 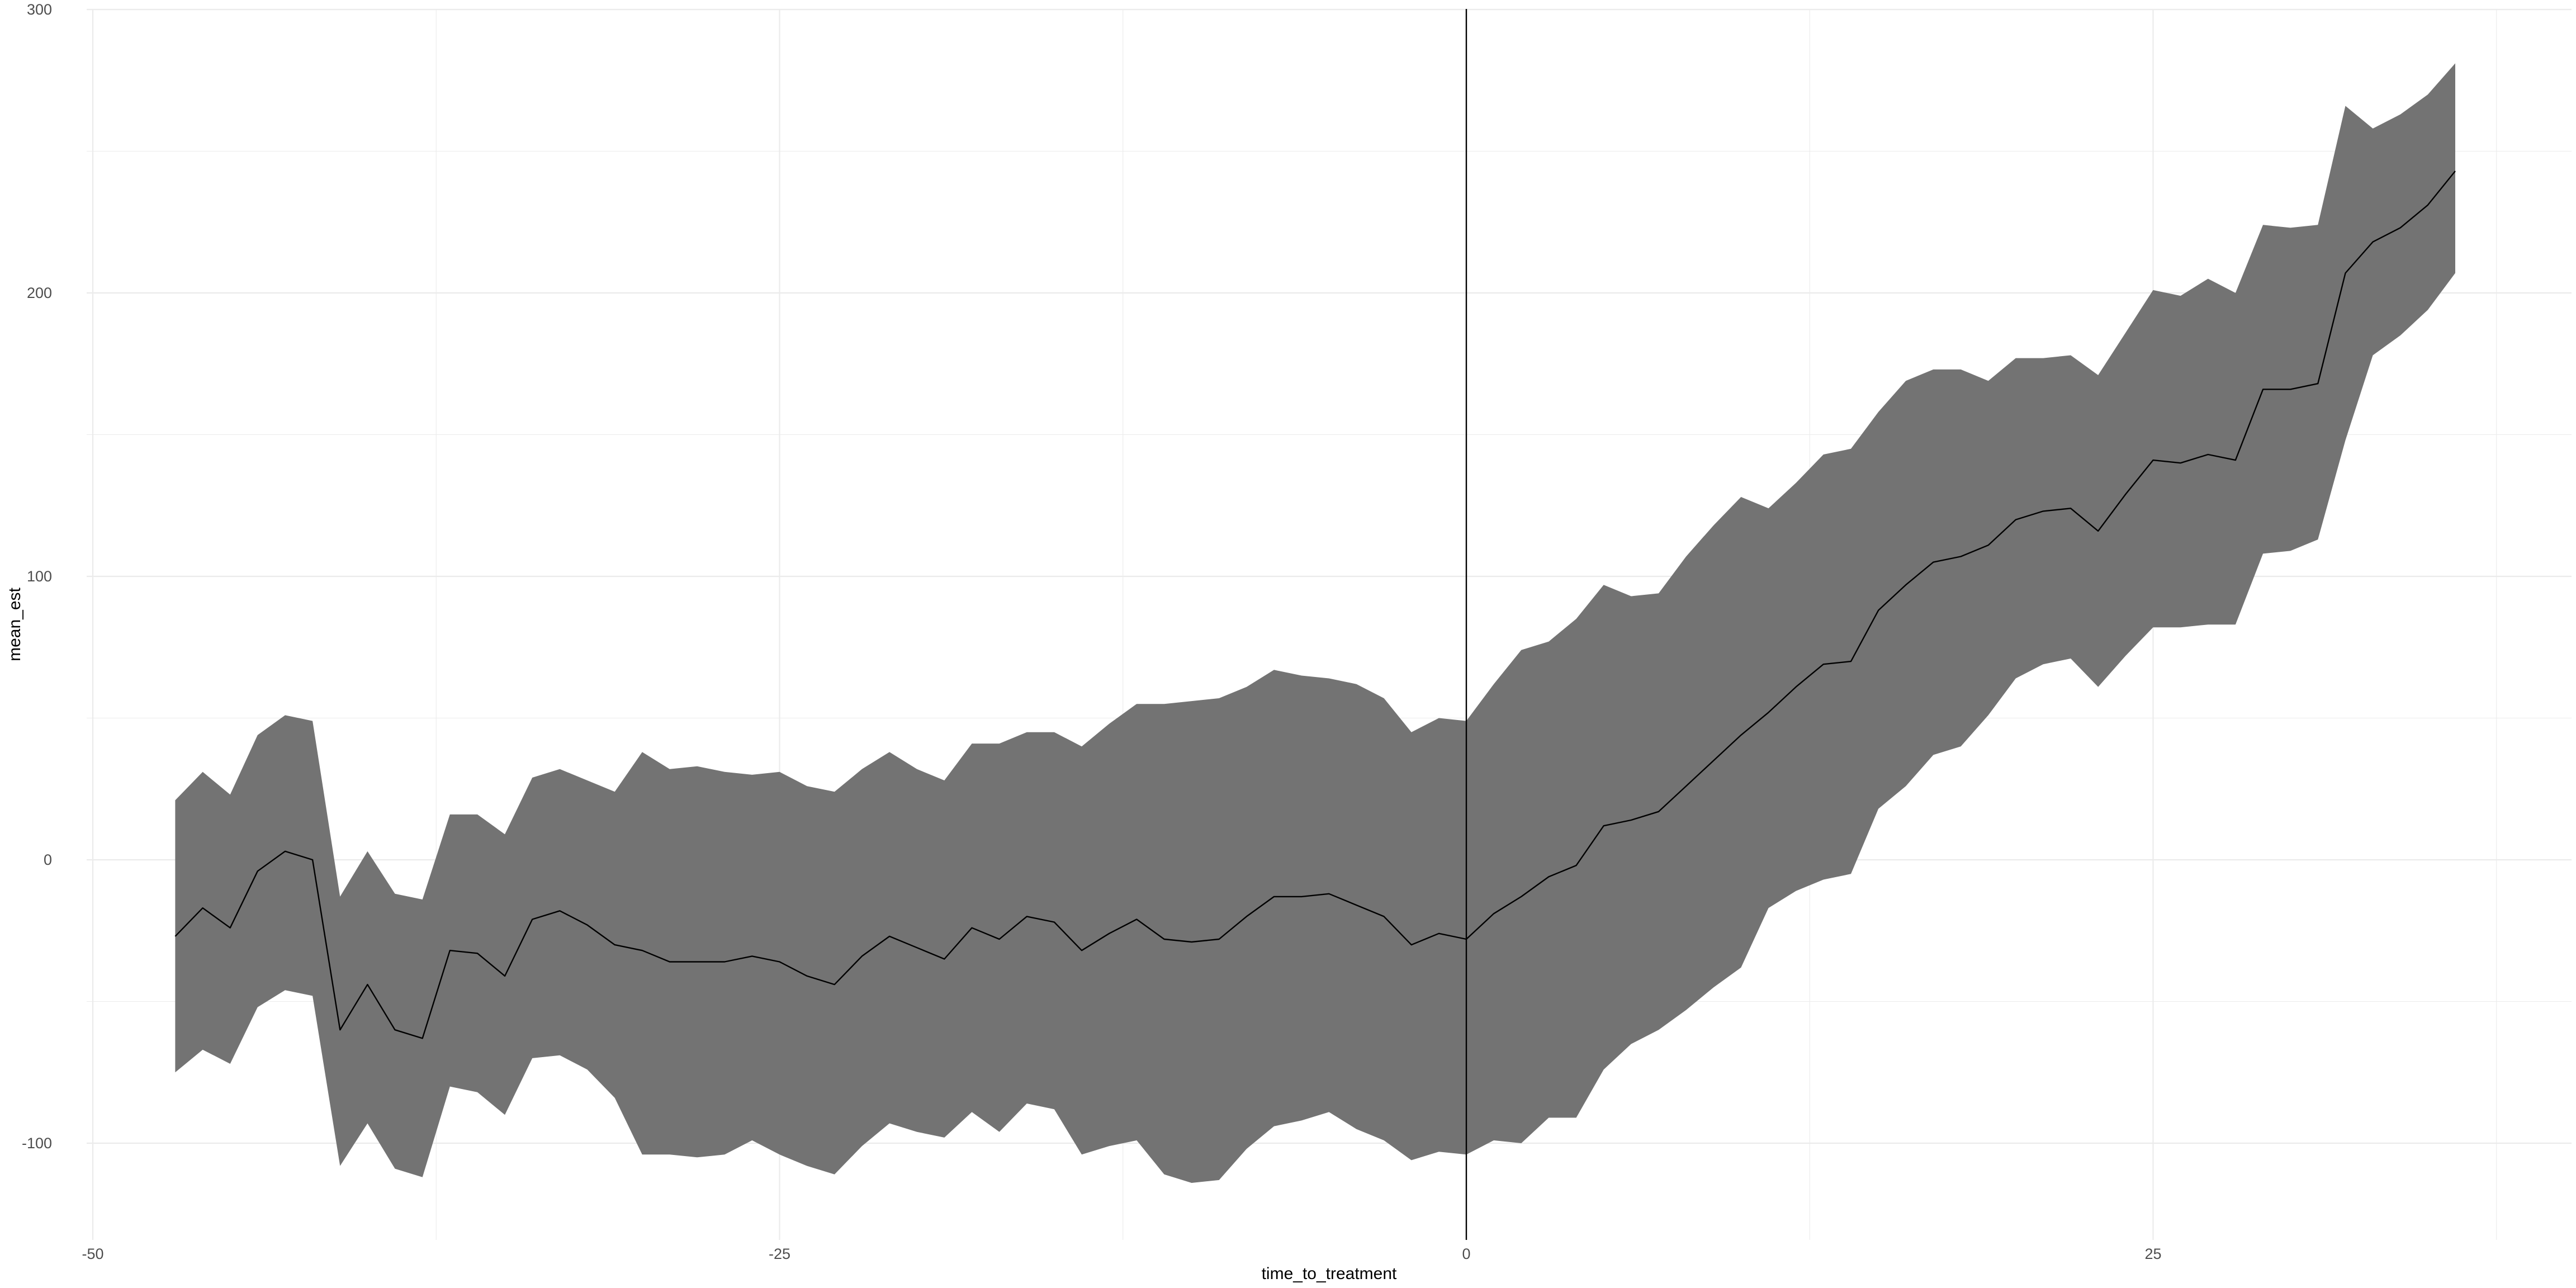 What do you see at coordinates (40, 293) in the screenshot?
I see `y-tick-label: 200` at bounding box center [40, 293].